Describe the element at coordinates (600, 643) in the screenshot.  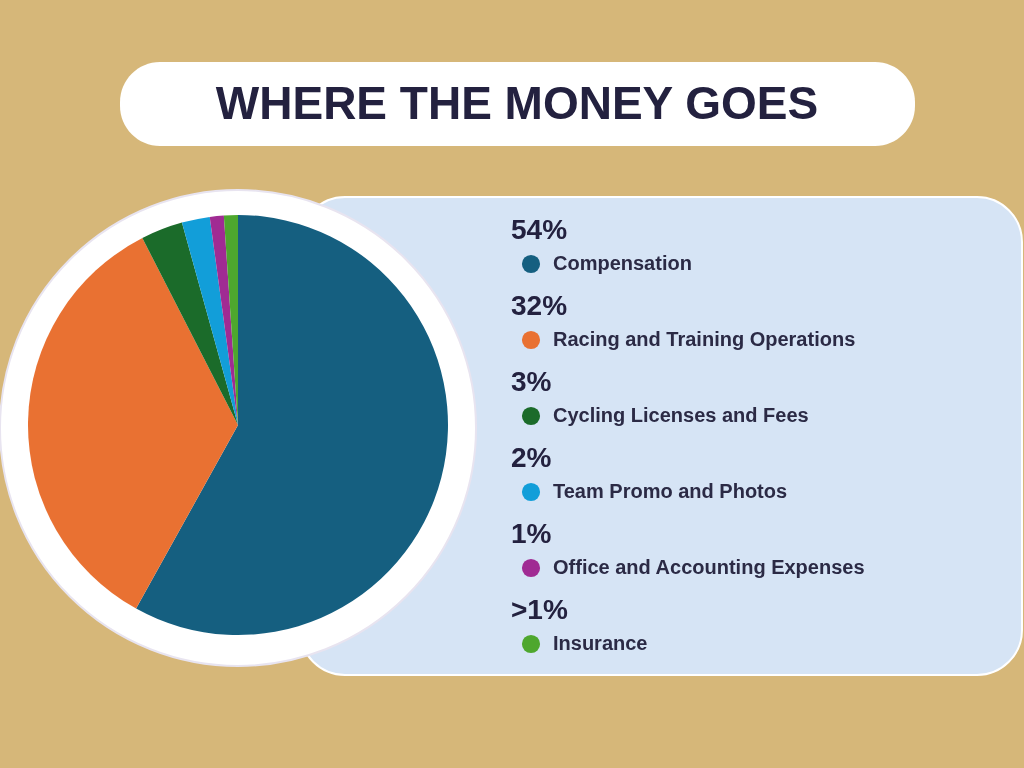
I see `legend-label: Insurance` at that location.